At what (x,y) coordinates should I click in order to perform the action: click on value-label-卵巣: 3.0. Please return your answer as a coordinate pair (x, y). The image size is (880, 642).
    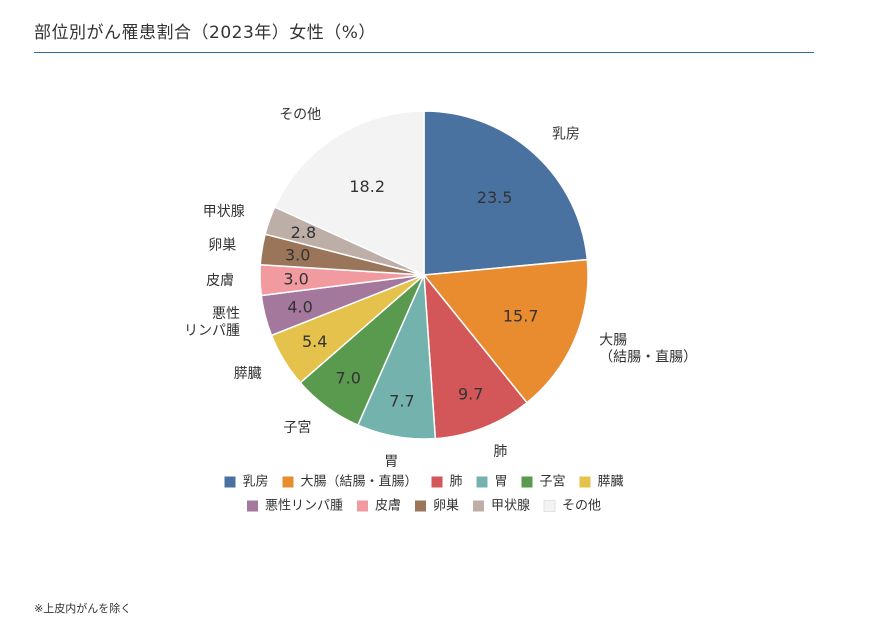
    Looking at the image, I should click on (297, 255).